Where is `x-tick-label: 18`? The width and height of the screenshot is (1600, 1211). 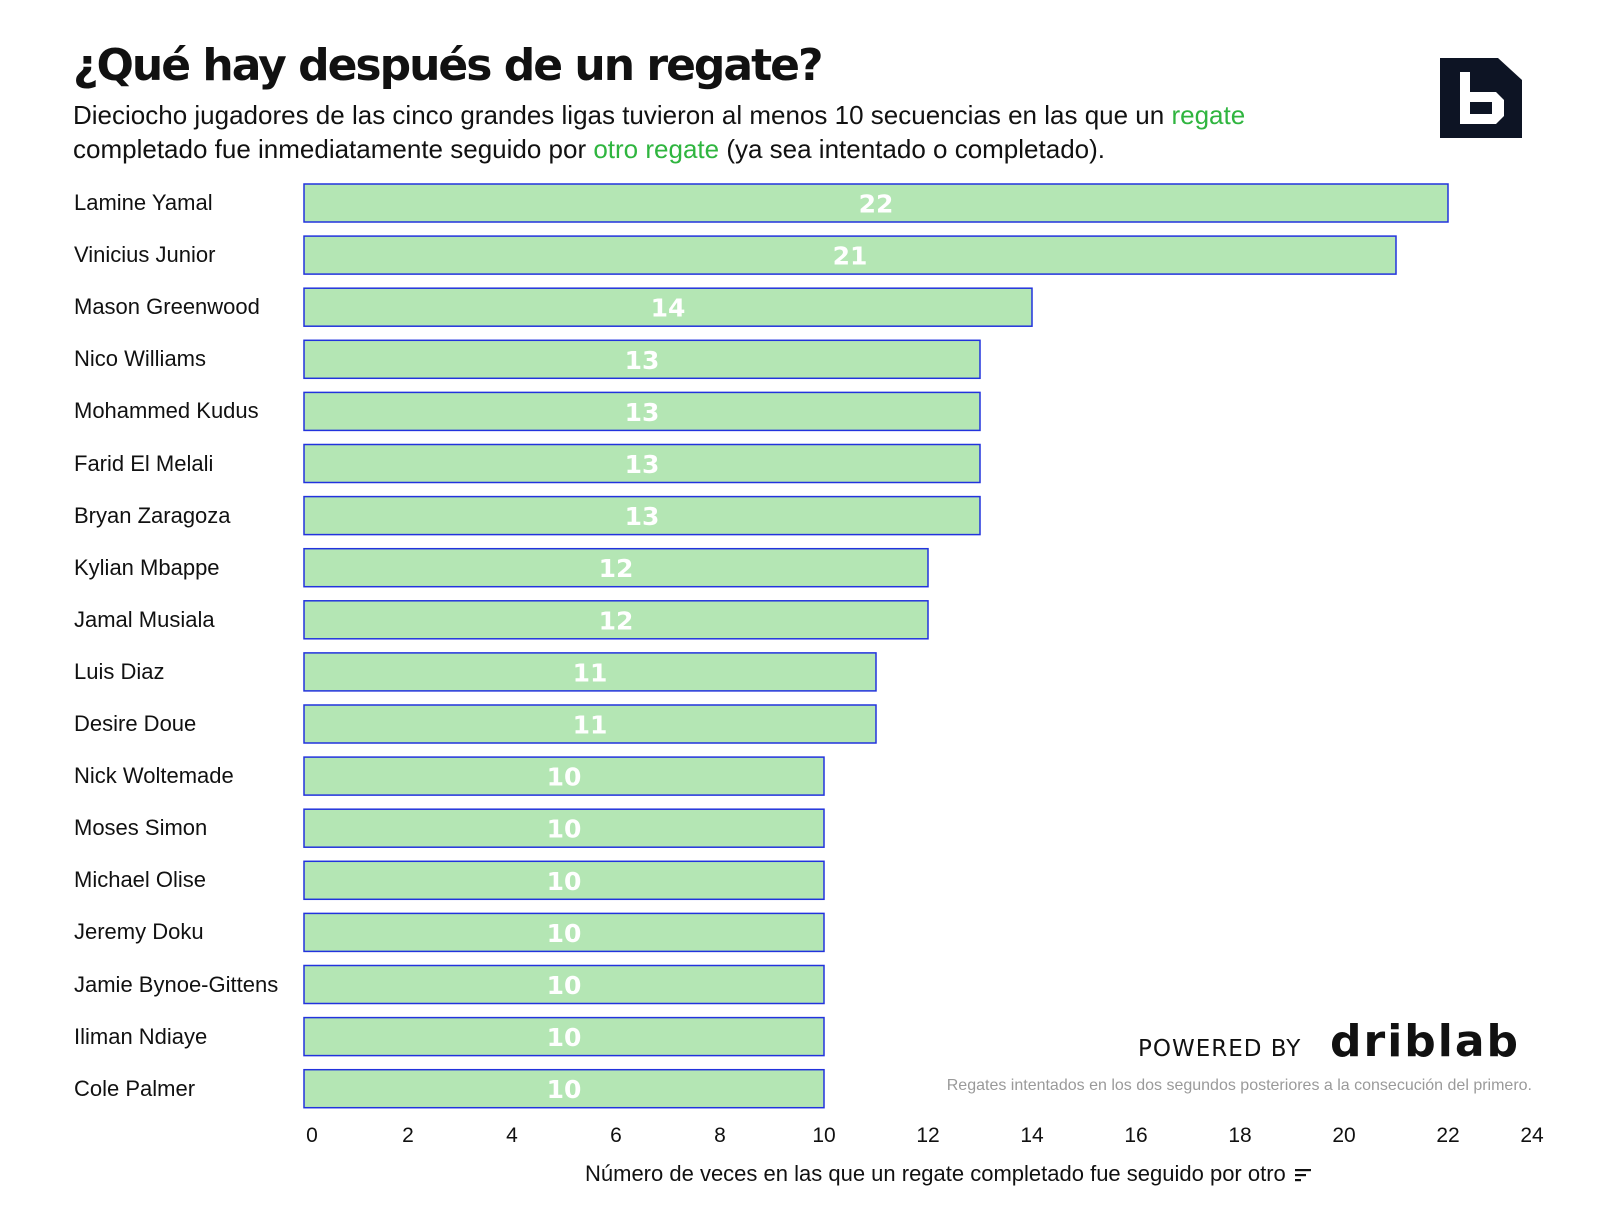
x-tick-label: 18 is located at coordinates (1239, 1135).